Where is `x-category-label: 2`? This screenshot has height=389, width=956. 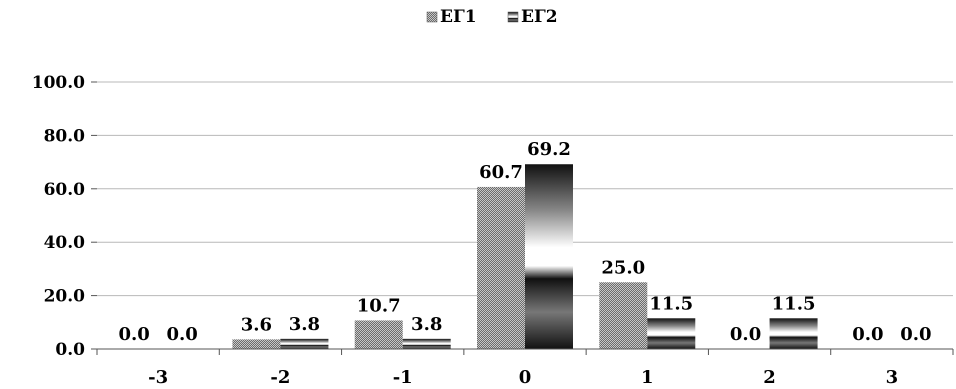
x-category-label: 2 is located at coordinates (769, 377).